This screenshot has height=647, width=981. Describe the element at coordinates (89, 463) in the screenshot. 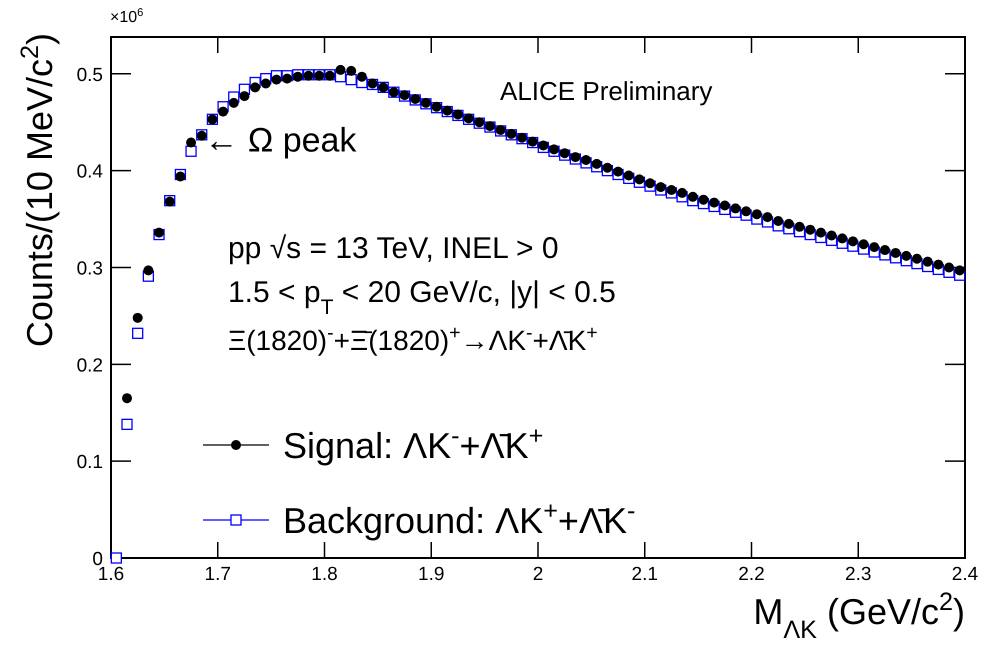

I see `y-tick-label: 0.1` at that location.